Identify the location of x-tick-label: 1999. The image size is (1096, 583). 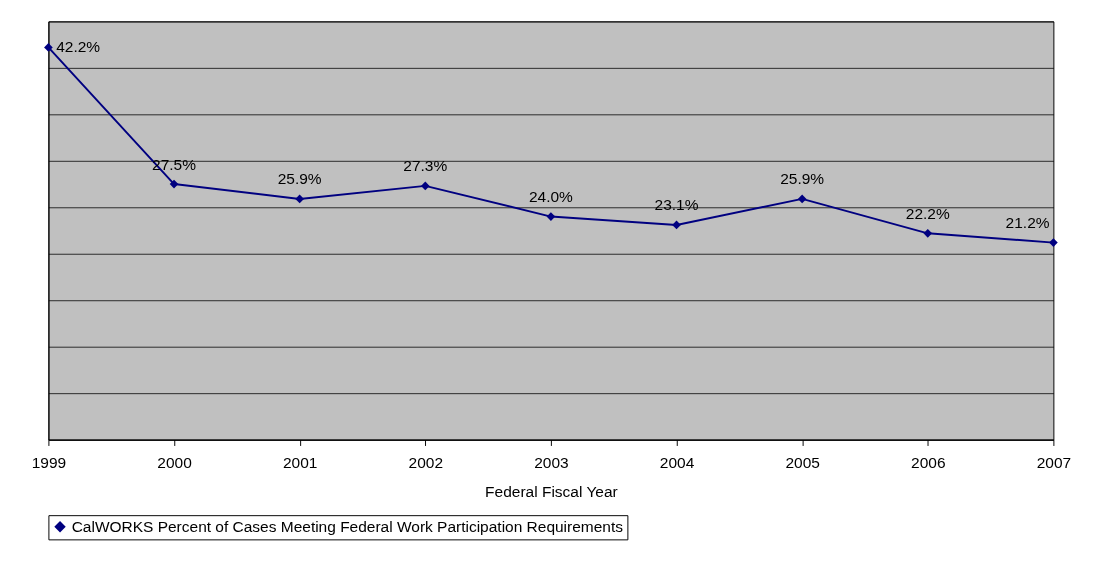
(49, 463).